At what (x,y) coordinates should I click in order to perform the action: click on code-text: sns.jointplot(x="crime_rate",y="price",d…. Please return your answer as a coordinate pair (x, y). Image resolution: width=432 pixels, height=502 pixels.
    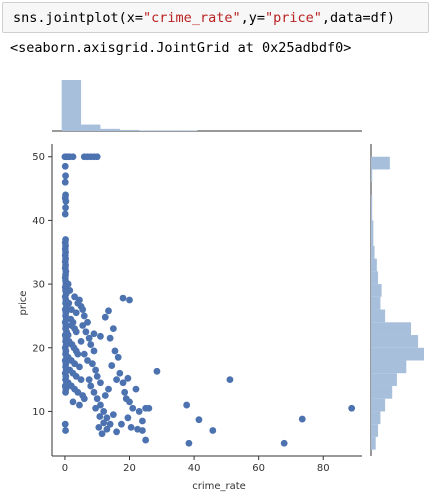
    Looking at the image, I should click on (204, 18).